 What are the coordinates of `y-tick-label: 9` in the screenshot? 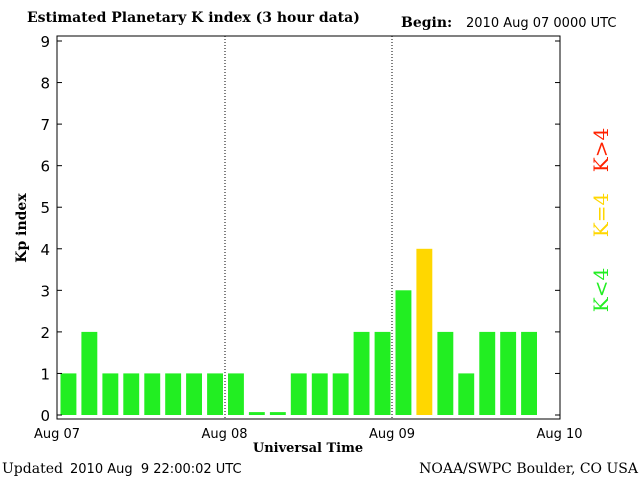 It's located at (45, 42).